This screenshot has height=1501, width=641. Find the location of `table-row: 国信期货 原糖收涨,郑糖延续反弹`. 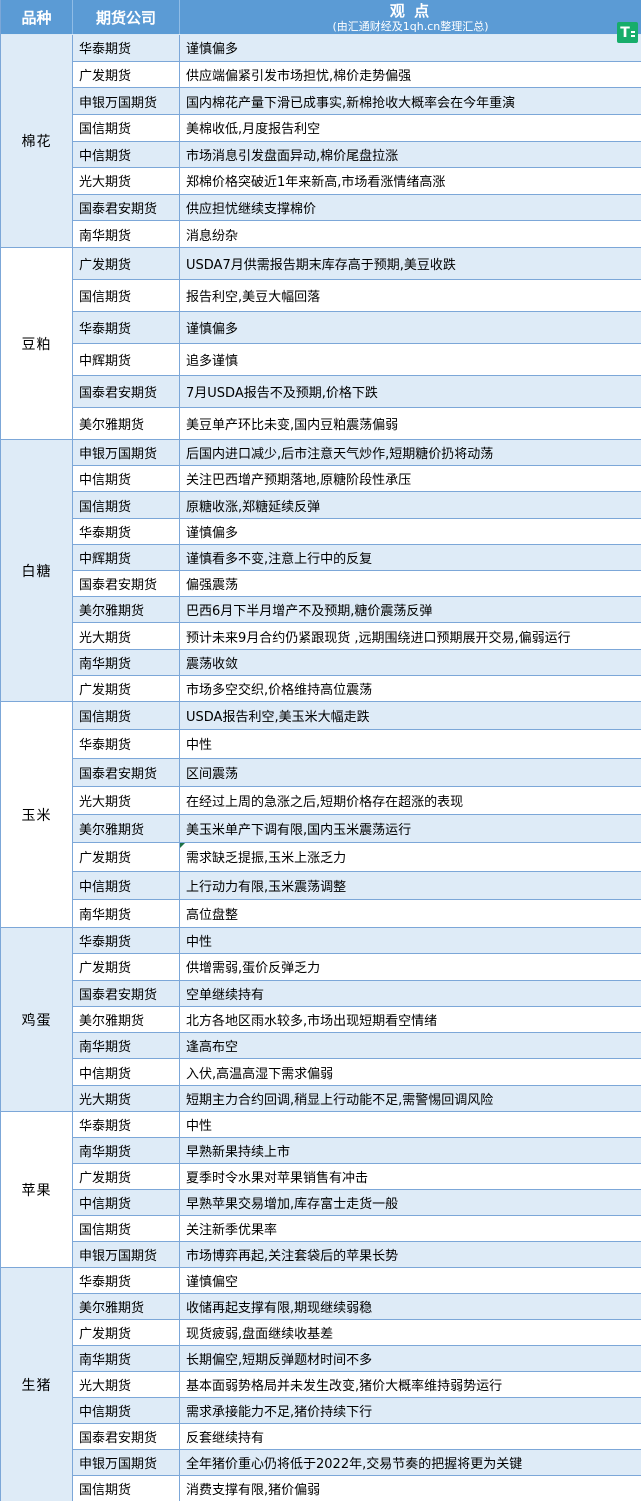

table-row: 国信期货 原糖收涨,郑糖延续反弹 is located at coordinates (357, 505).